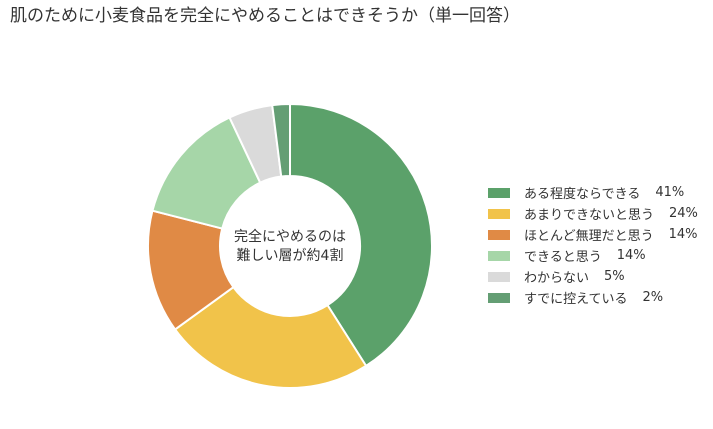 Image resolution: width=713 pixels, height=429 pixels. I want to click on legend-item: すでに控えている 2%, so click(593, 297).